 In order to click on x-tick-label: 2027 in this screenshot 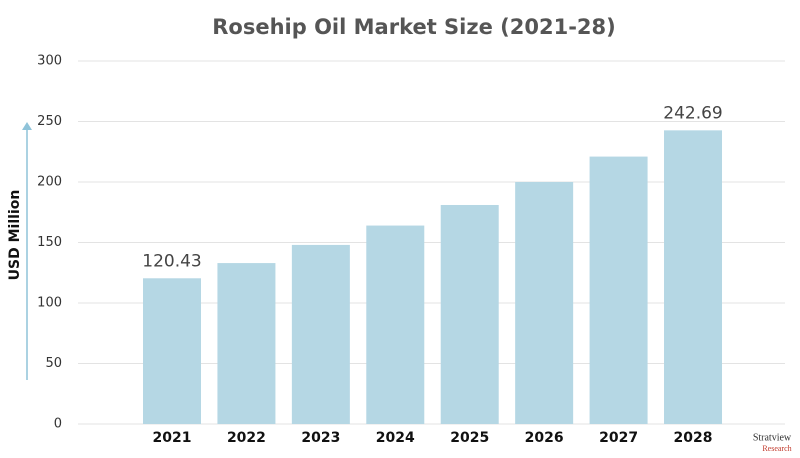, I will do `click(618, 438)`.